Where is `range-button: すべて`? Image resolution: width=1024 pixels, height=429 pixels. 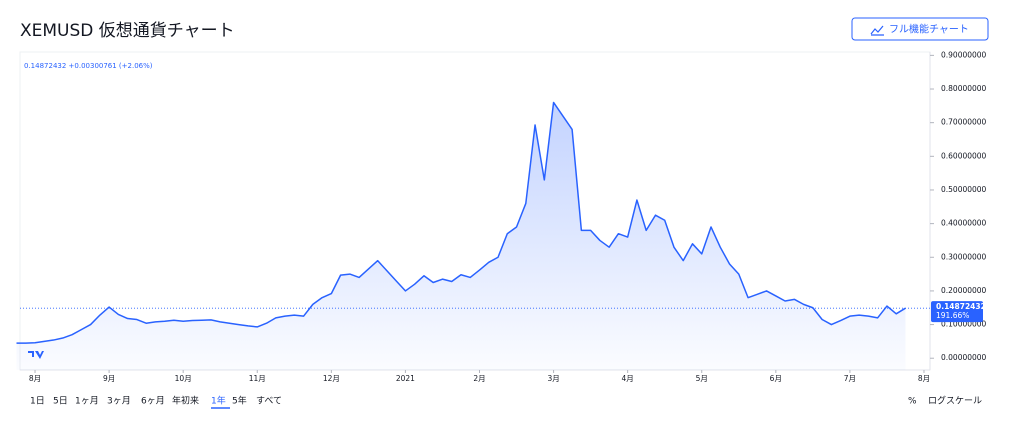
range-button: すべて is located at coordinates (269, 401).